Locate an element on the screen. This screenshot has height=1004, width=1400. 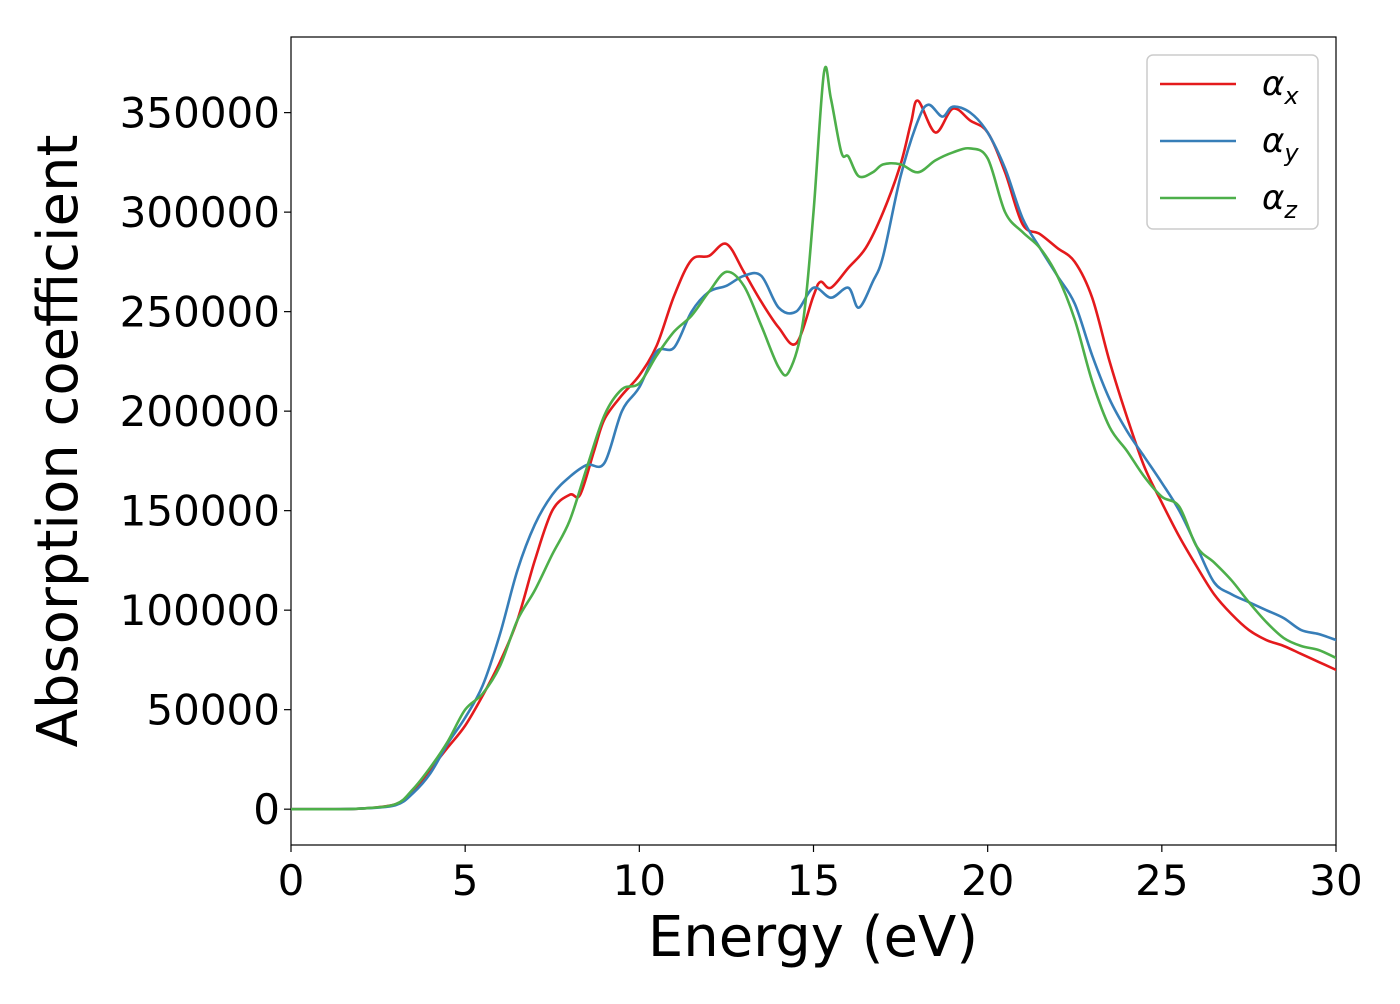
legend-label-x: αx is located at coordinates (1280, 87).